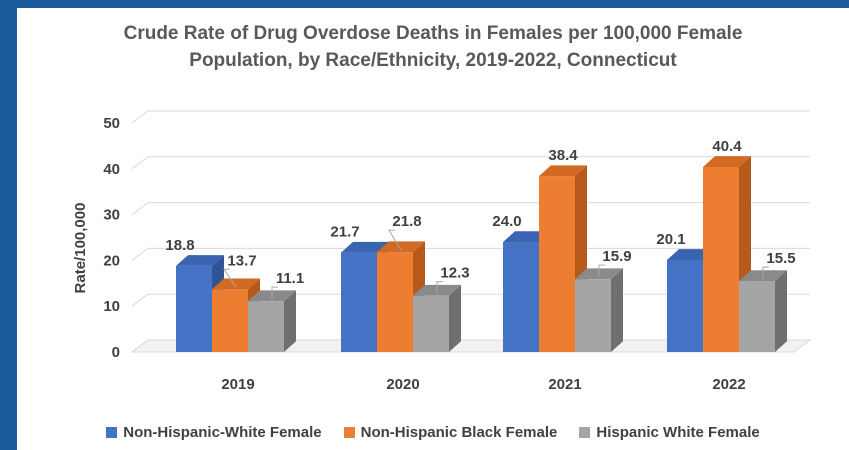 This screenshot has height=450, width=849. What do you see at coordinates (111, 306) in the screenshot?
I see `y-tick-label: 10` at bounding box center [111, 306].